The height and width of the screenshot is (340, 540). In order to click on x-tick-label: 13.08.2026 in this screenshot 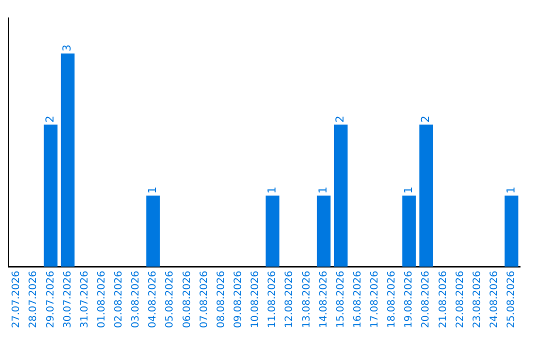, I will do `click(306, 299)`.